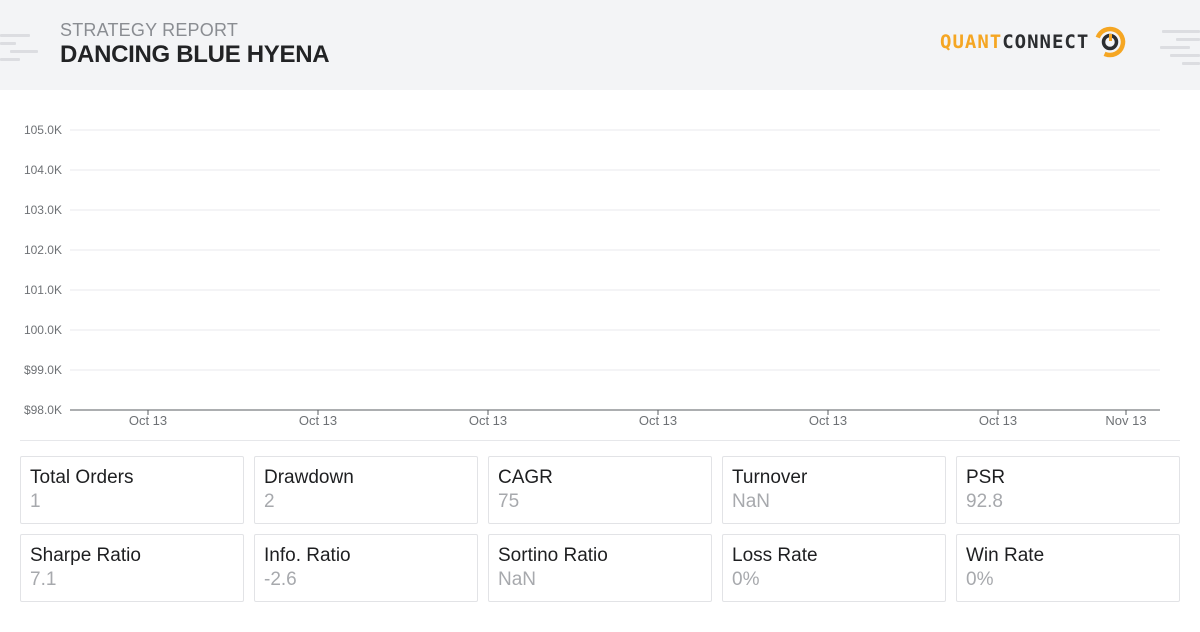 The width and height of the screenshot is (1200, 632). Describe the element at coordinates (43, 370) in the screenshot. I see `y-tick-label: $99.0K` at that location.